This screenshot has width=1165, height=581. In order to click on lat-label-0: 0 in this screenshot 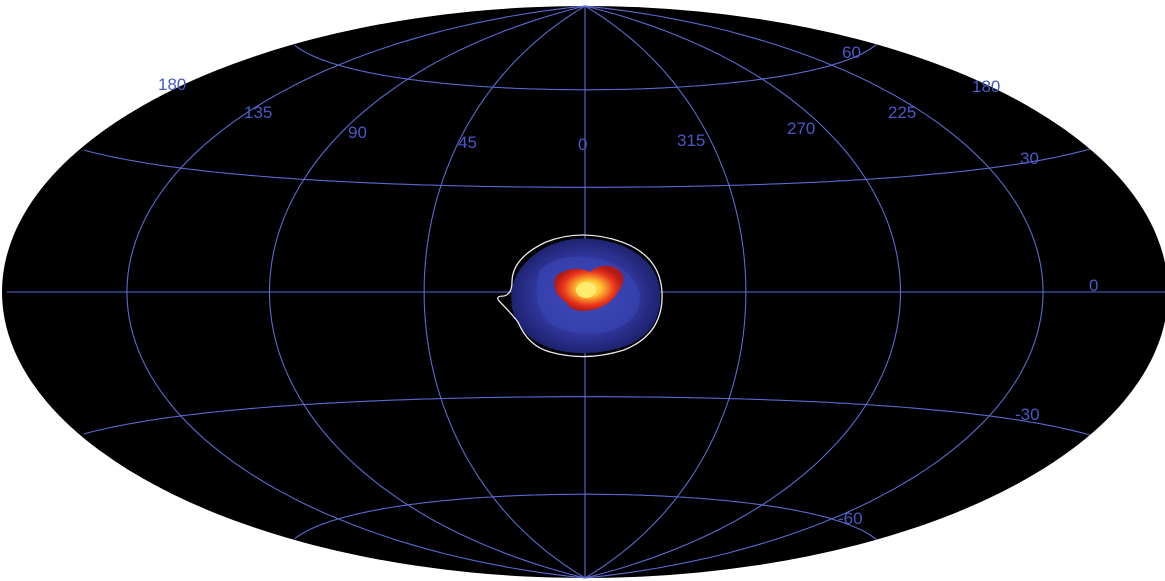, I will do `click(1093, 285)`.